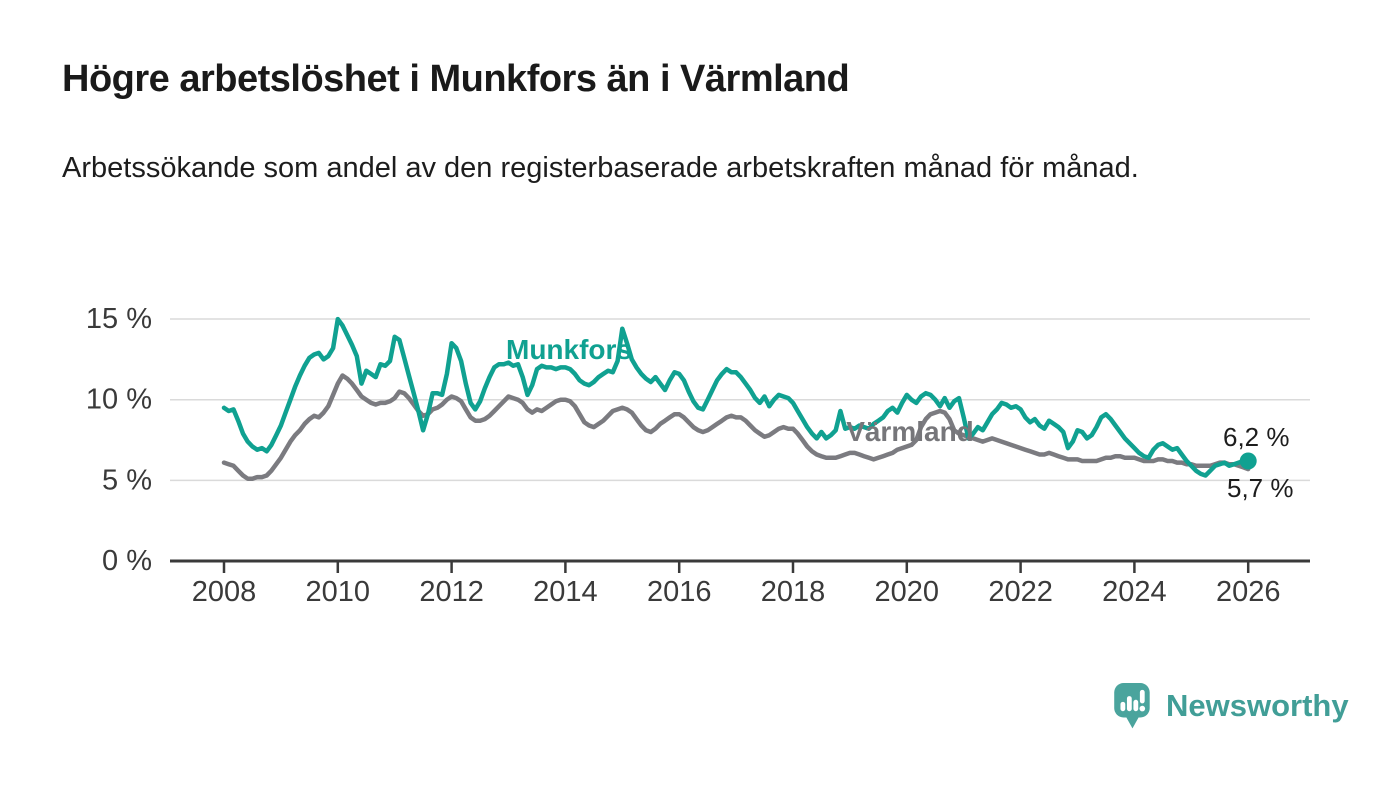 The image size is (1400, 794). I want to click on x-axis-label-2020: 2020, so click(907, 592).